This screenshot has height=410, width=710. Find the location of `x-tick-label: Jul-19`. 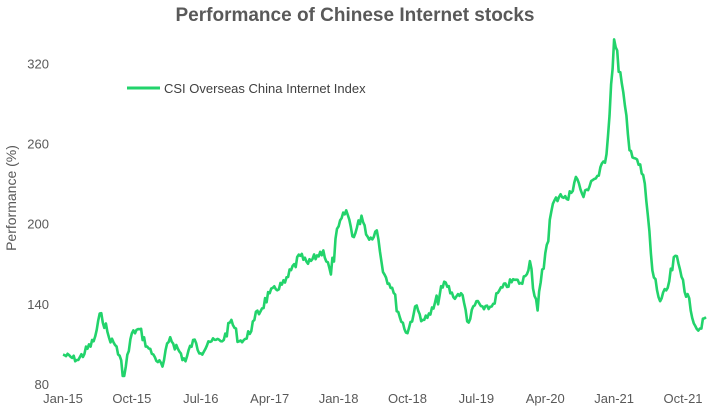

x-tick-label: Jul-19 is located at coordinates (476, 398).